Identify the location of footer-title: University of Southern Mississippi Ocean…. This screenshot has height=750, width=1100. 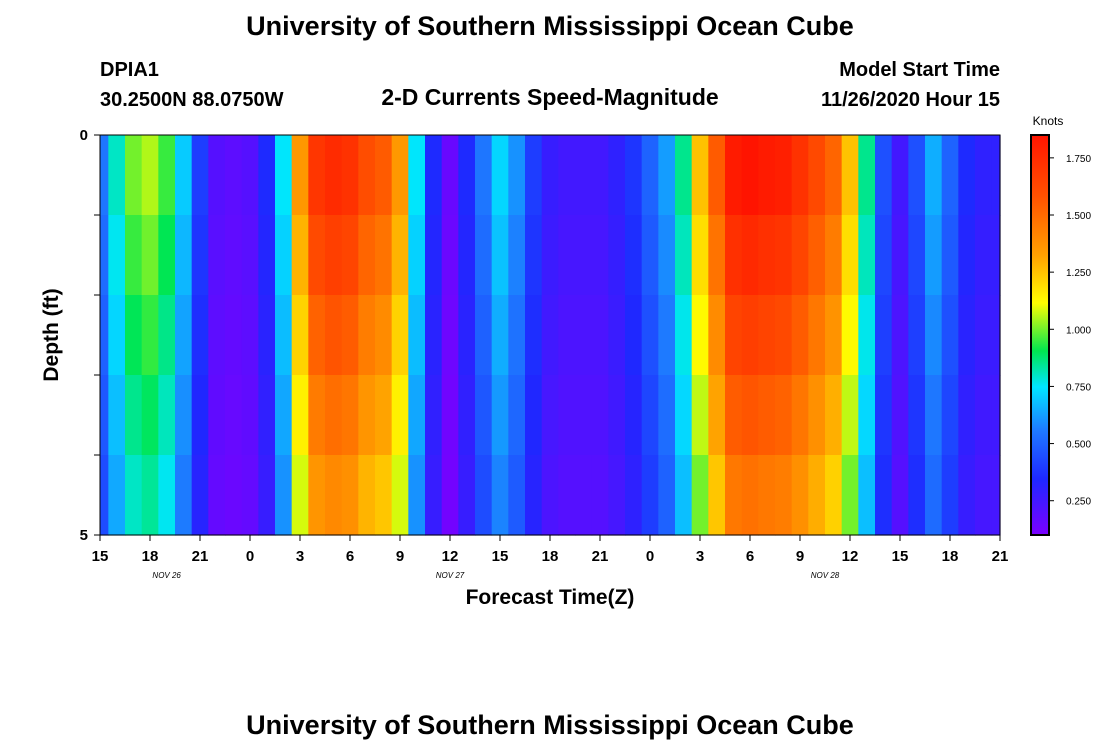
(550, 725).